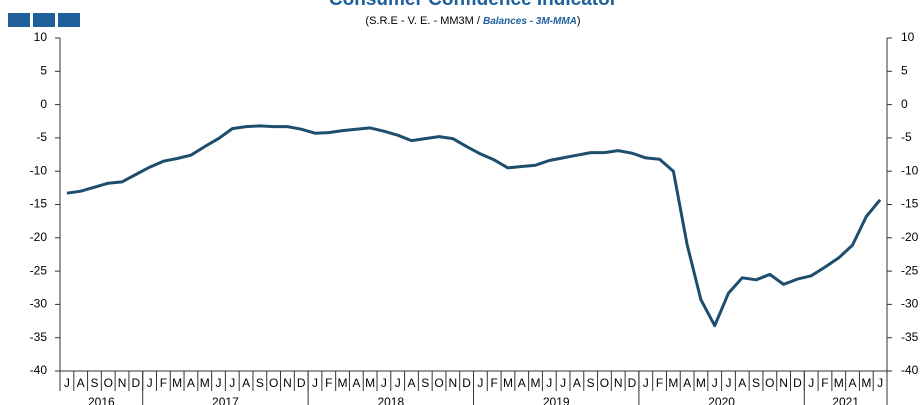 The image size is (922, 405). Describe the element at coordinates (39, 304) in the screenshot. I see `y-tick-label: -30` at that location.